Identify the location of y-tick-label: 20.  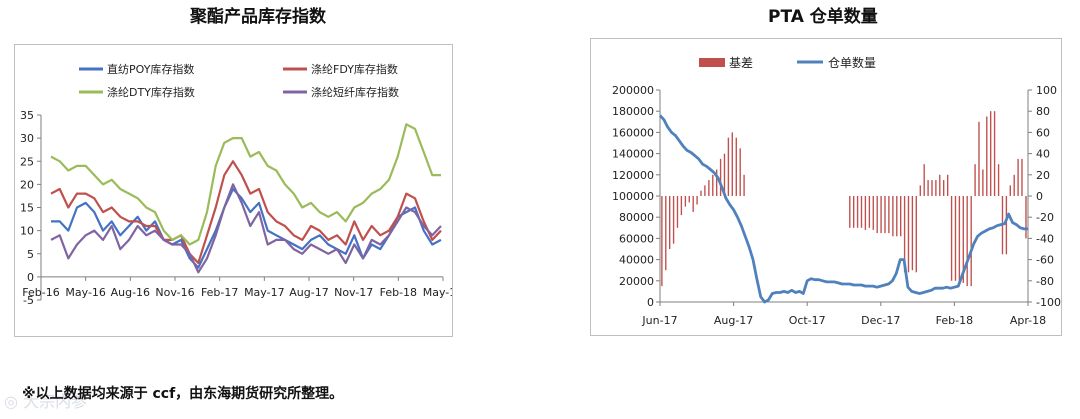
(27, 184).